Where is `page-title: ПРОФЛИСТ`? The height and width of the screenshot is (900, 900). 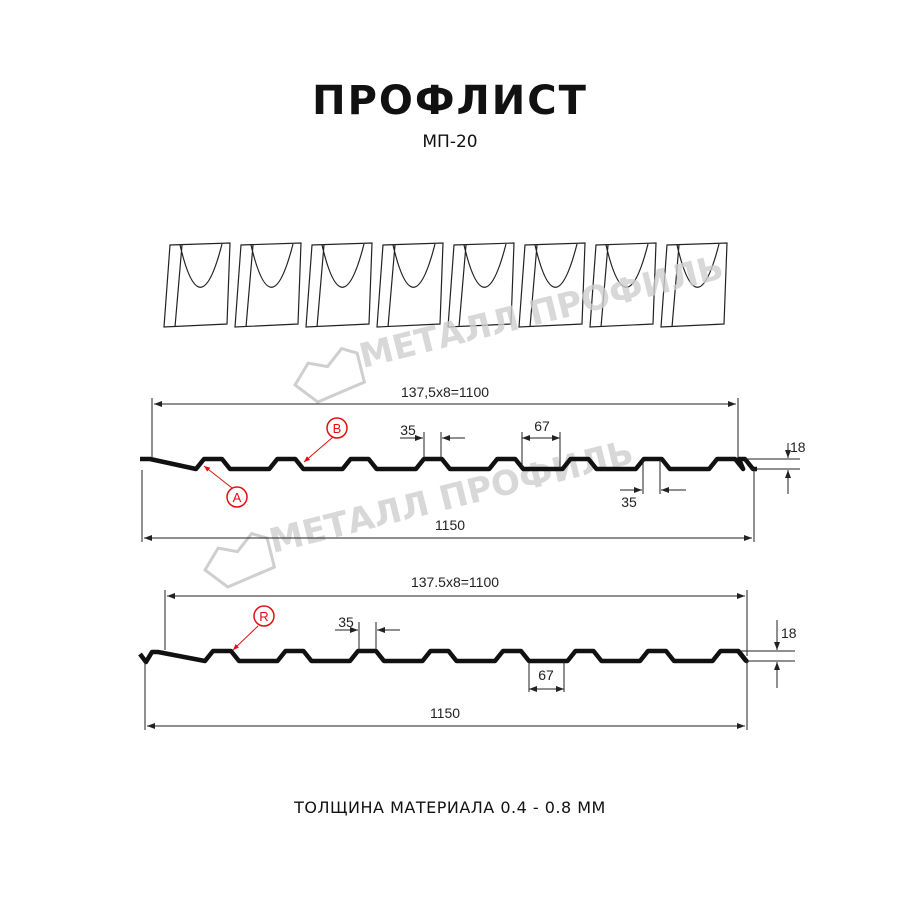 page-title: ПРОФЛИСТ is located at coordinates (450, 101).